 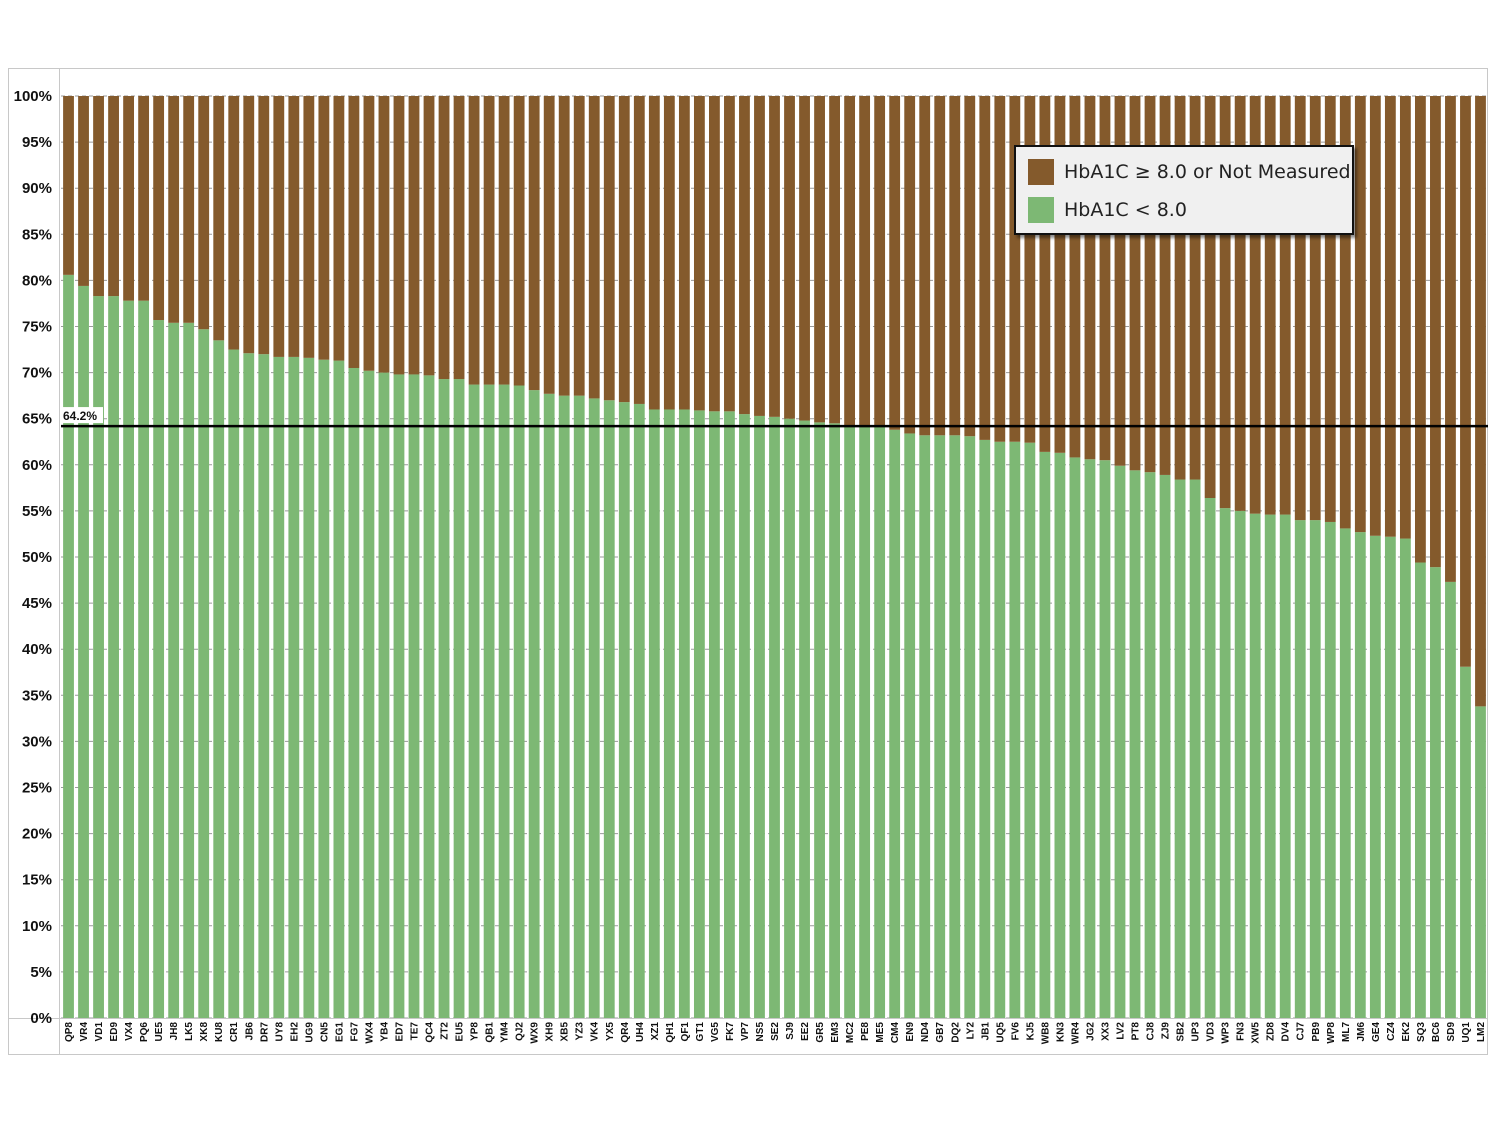 I want to click on bar-segment-low-ek2, so click(x=1405, y=778).